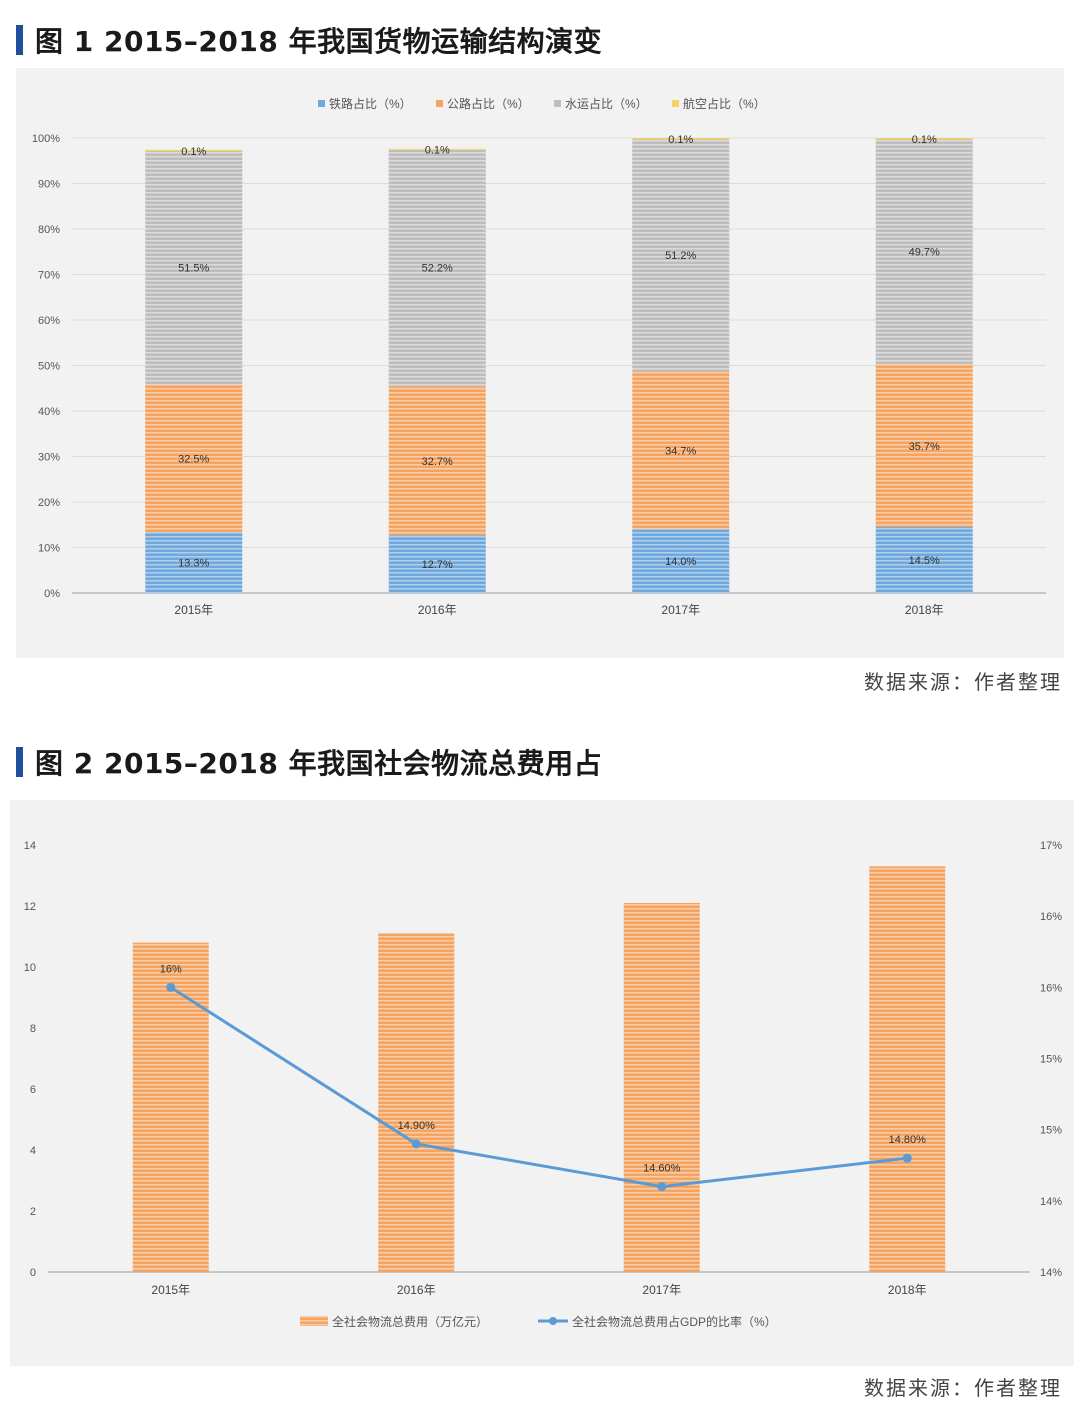 Image resolution: width=1080 pixels, height=1413 pixels. I want to click on data-label: 14.0%, so click(680, 562).